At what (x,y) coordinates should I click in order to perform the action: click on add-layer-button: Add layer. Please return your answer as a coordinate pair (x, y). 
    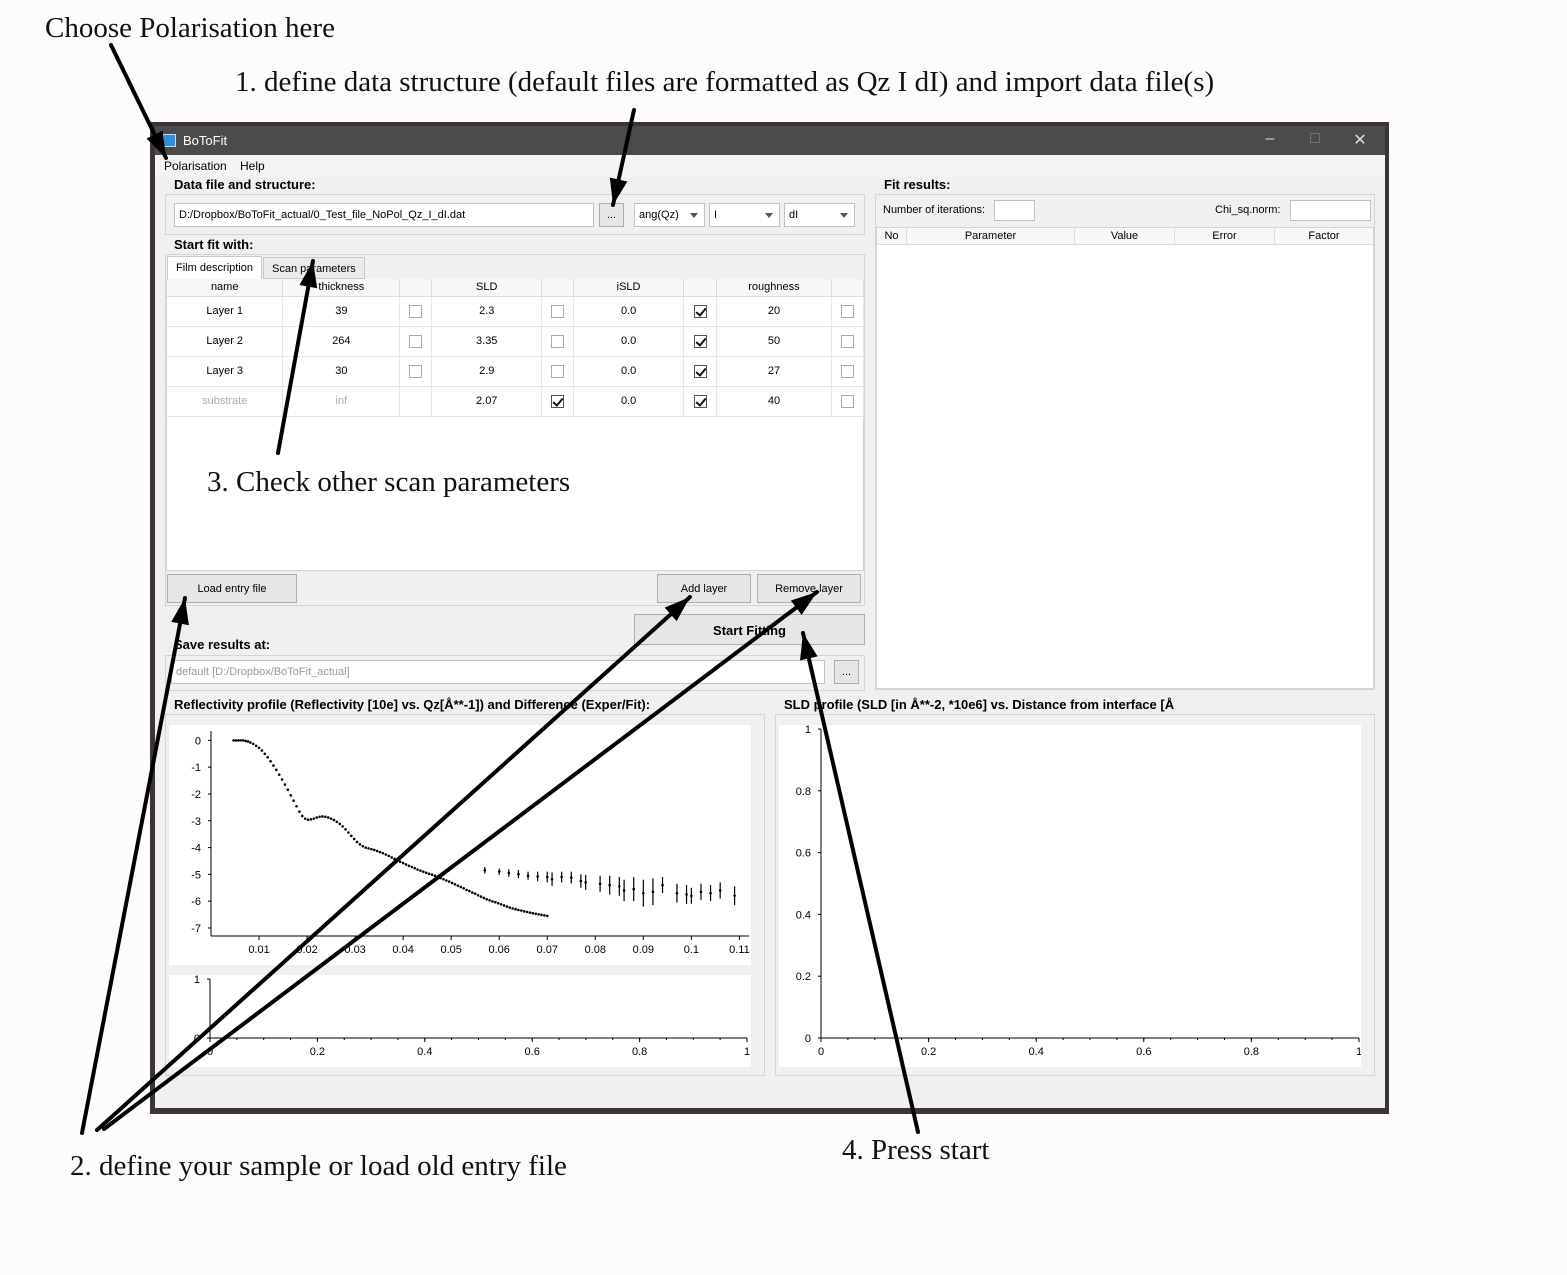
    Looking at the image, I should click on (704, 588).